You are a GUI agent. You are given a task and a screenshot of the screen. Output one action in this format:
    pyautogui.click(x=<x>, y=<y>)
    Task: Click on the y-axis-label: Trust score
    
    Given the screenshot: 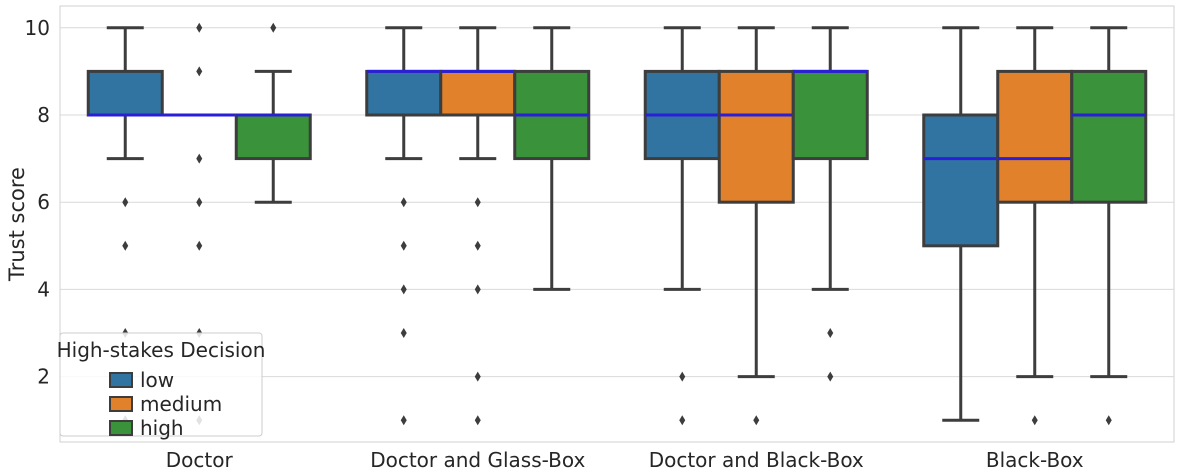 What is the action you would take?
    pyautogui.click(x=17, y=224)
    